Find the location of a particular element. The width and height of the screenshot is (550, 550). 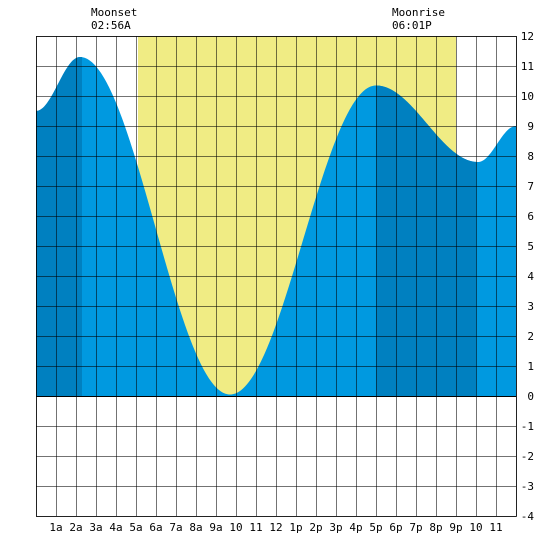

x-tick-label: 12 is located at coordinates (275, 527).